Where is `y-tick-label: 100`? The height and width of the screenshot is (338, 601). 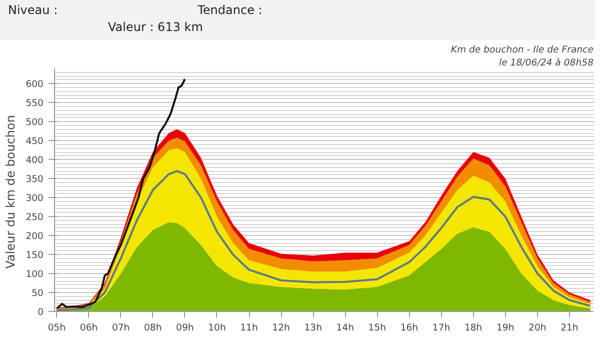
y-tick-label: 100 is located at coordinates (35, 274).